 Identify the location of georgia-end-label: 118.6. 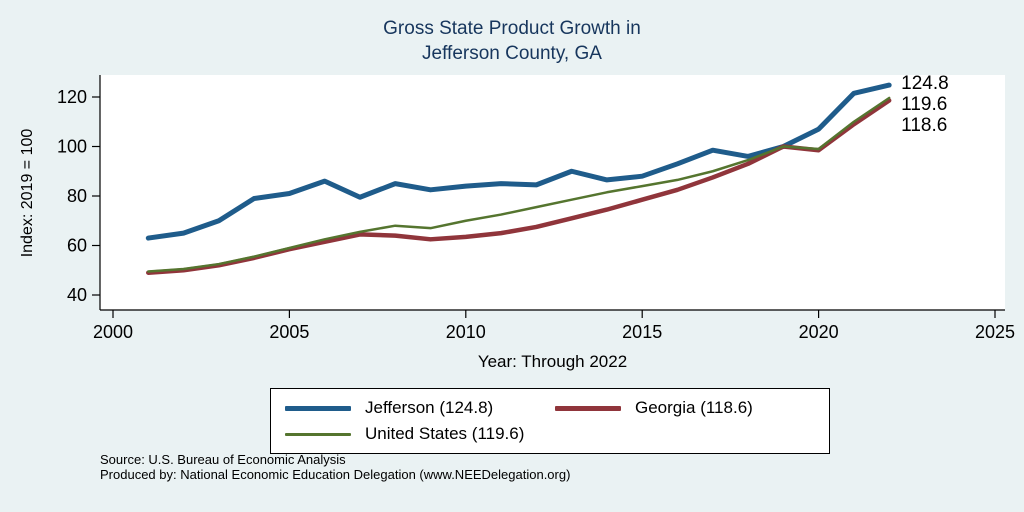
(924, 125).